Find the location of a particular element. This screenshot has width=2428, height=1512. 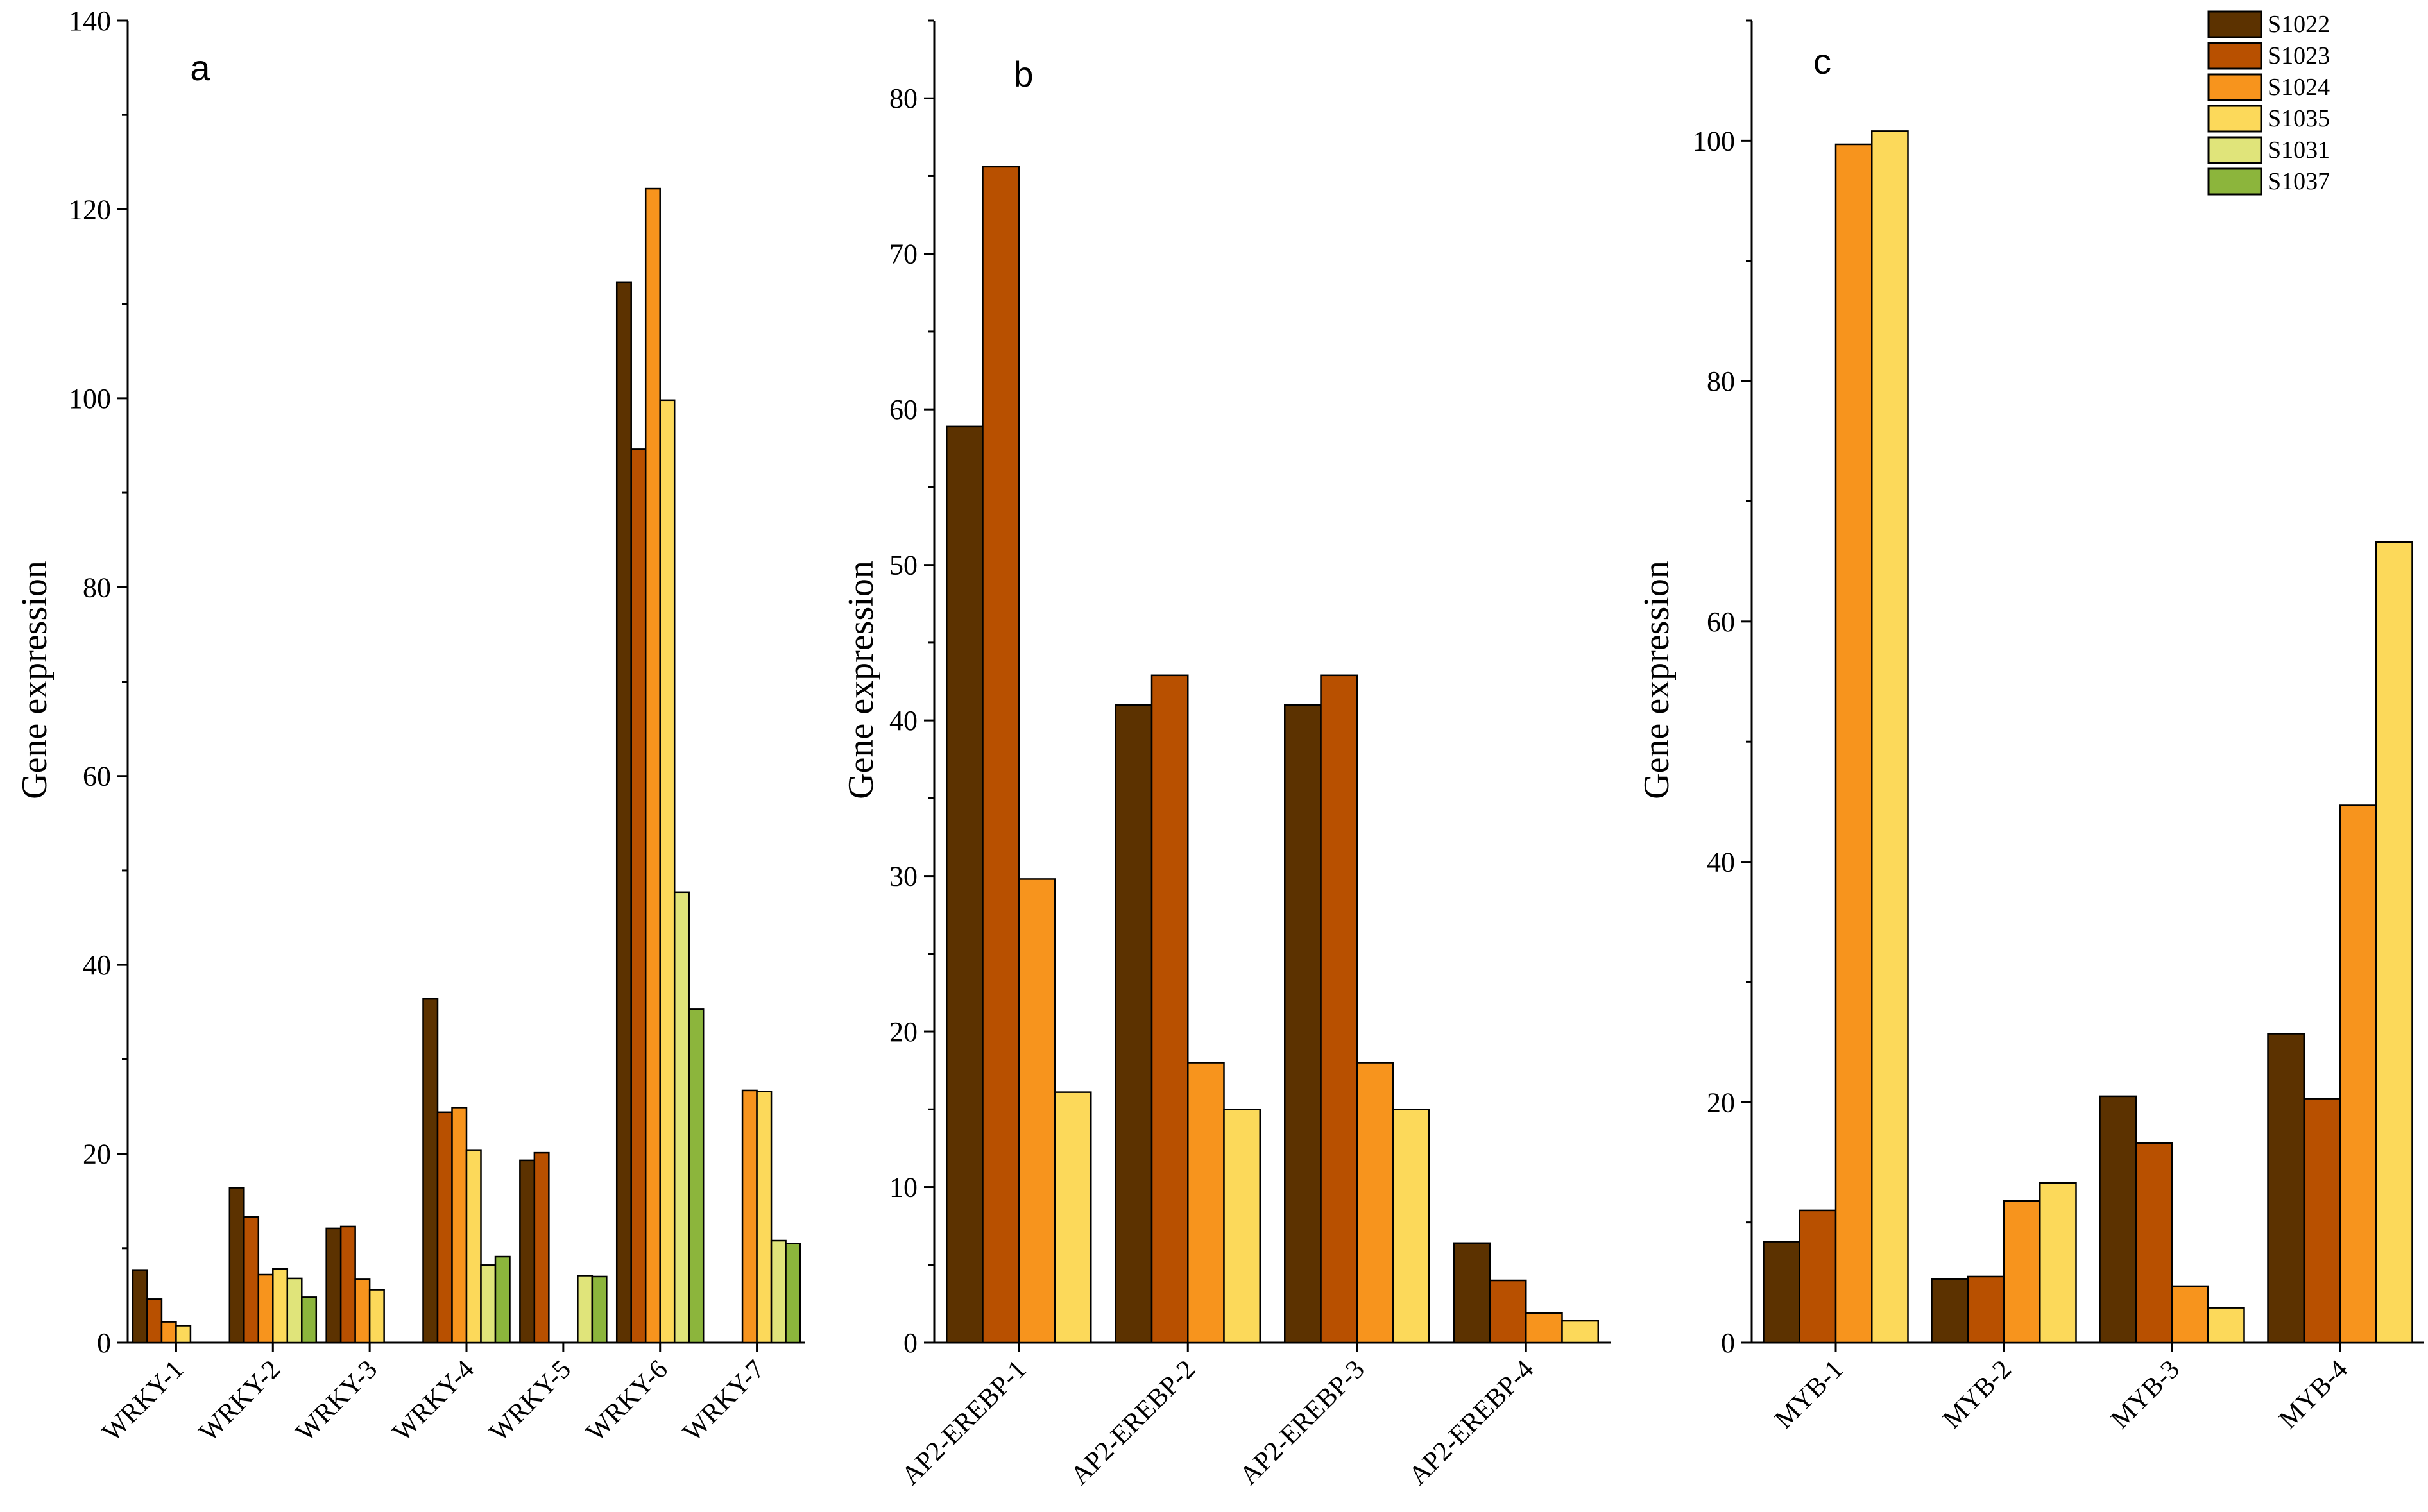

bar-AP2-EREBP-4-S1022 is located at coordinates (1472, 1293).